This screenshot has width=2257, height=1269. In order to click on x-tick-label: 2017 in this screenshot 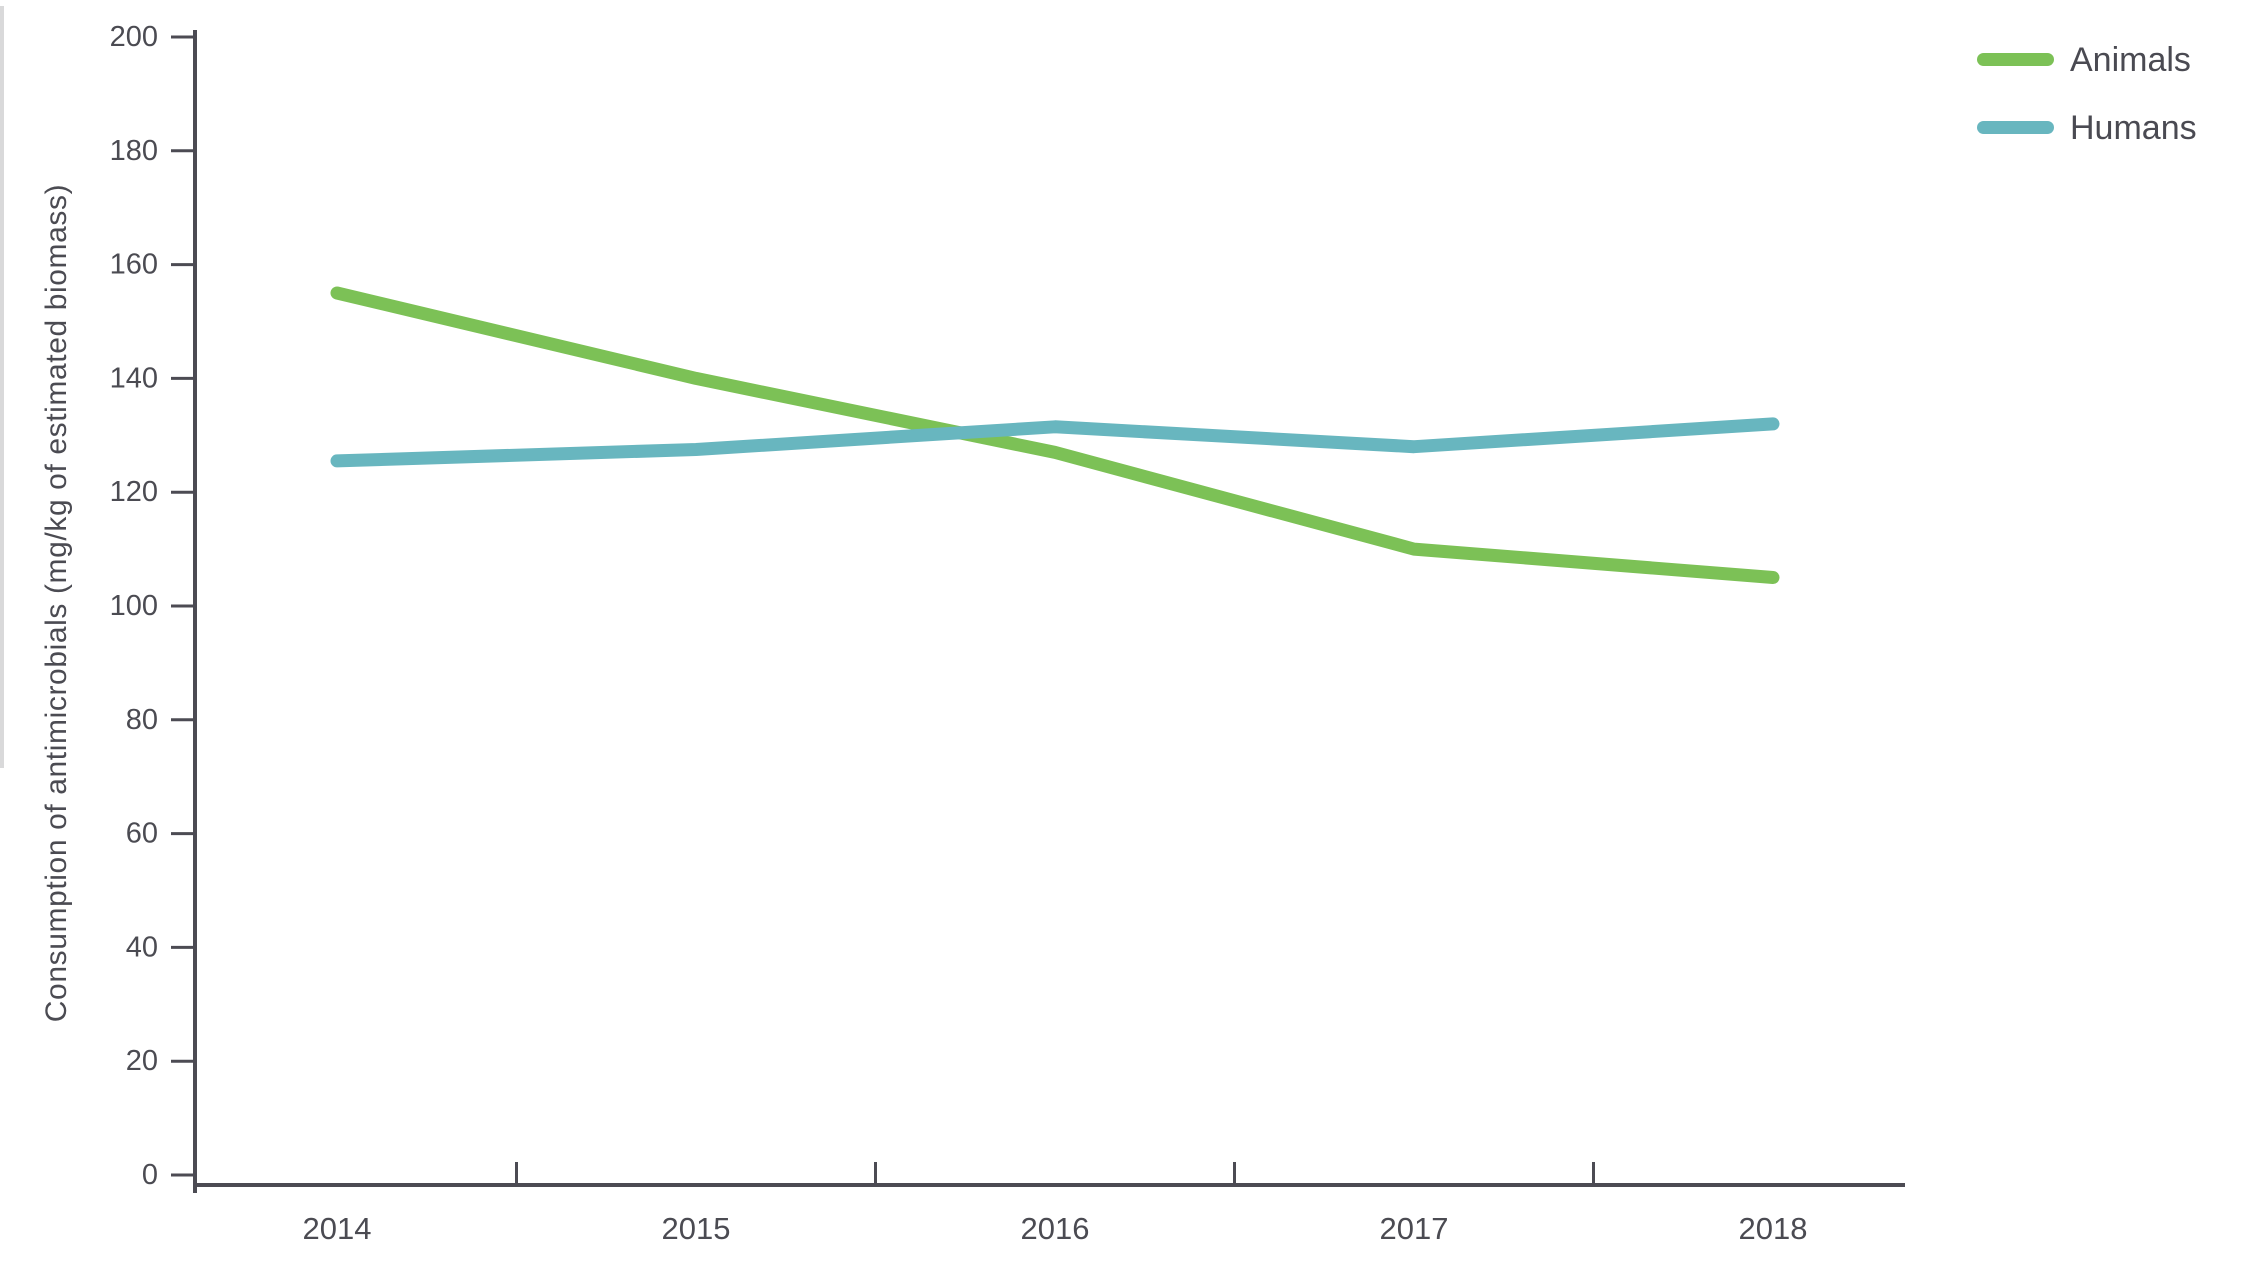, I will do `click(1414, 1228)`.